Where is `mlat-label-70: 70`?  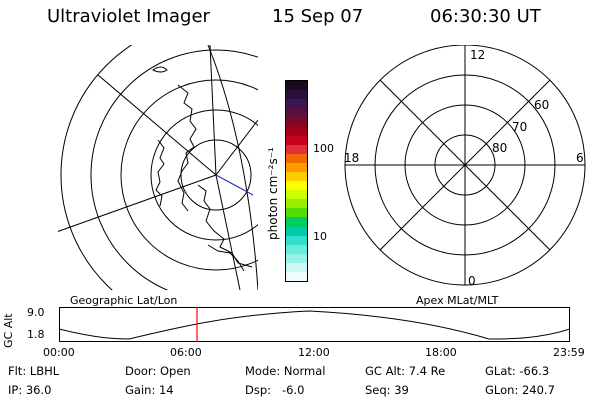 mlat-label-70: 70 is located at coordinates (519, 127).